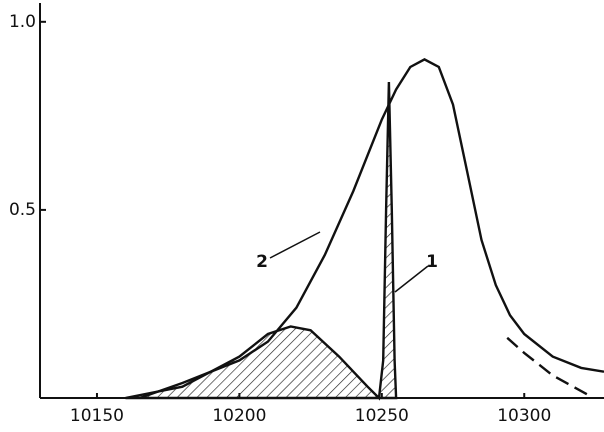 This screenshot has width=604, height=432. Describe the element at coordinates (547, 366) in the screenshot. I see `series-line` at that location.